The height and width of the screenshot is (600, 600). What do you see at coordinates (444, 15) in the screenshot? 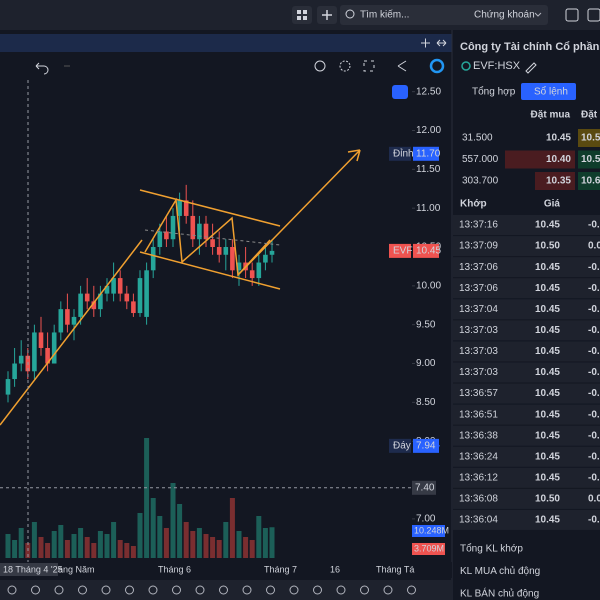
I see `search-box` at bounding box center [444, 15].